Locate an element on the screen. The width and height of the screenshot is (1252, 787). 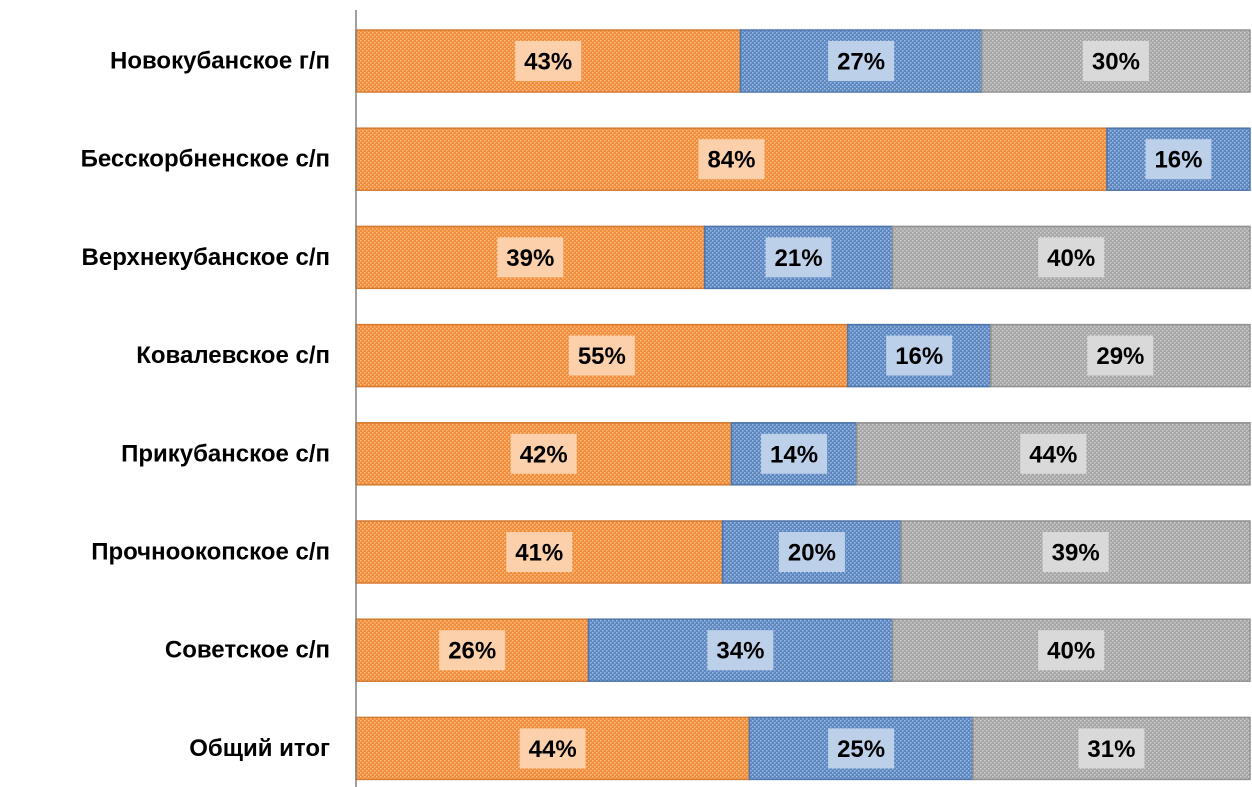
category-label: Ковалевское с/п is located at coordinates (233, 355).